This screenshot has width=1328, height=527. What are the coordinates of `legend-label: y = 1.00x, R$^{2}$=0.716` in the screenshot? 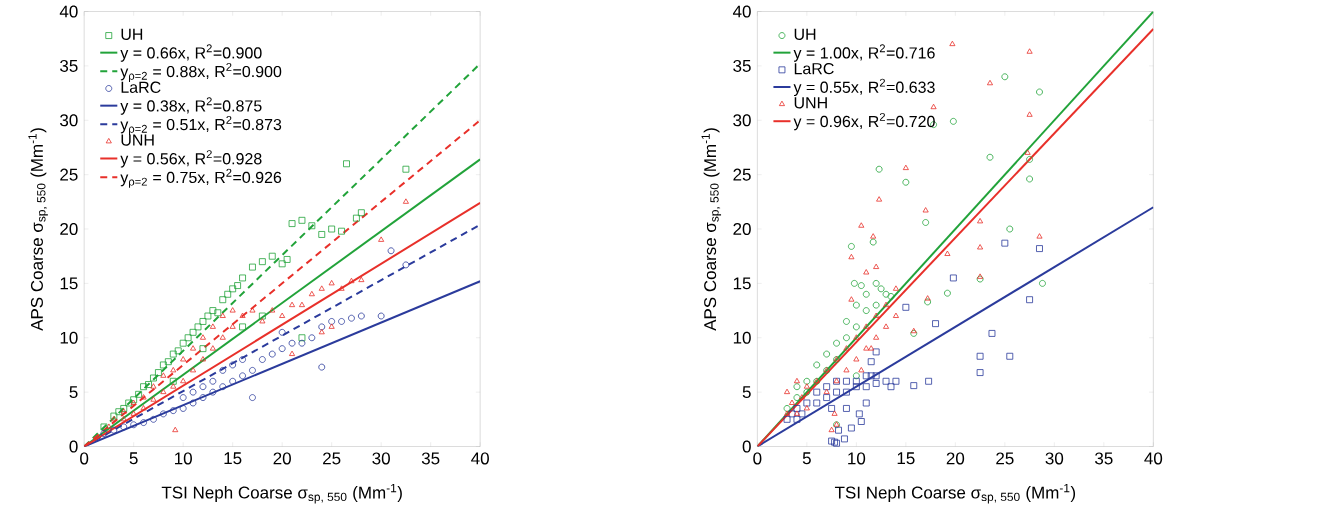 It's located at (864, 53).